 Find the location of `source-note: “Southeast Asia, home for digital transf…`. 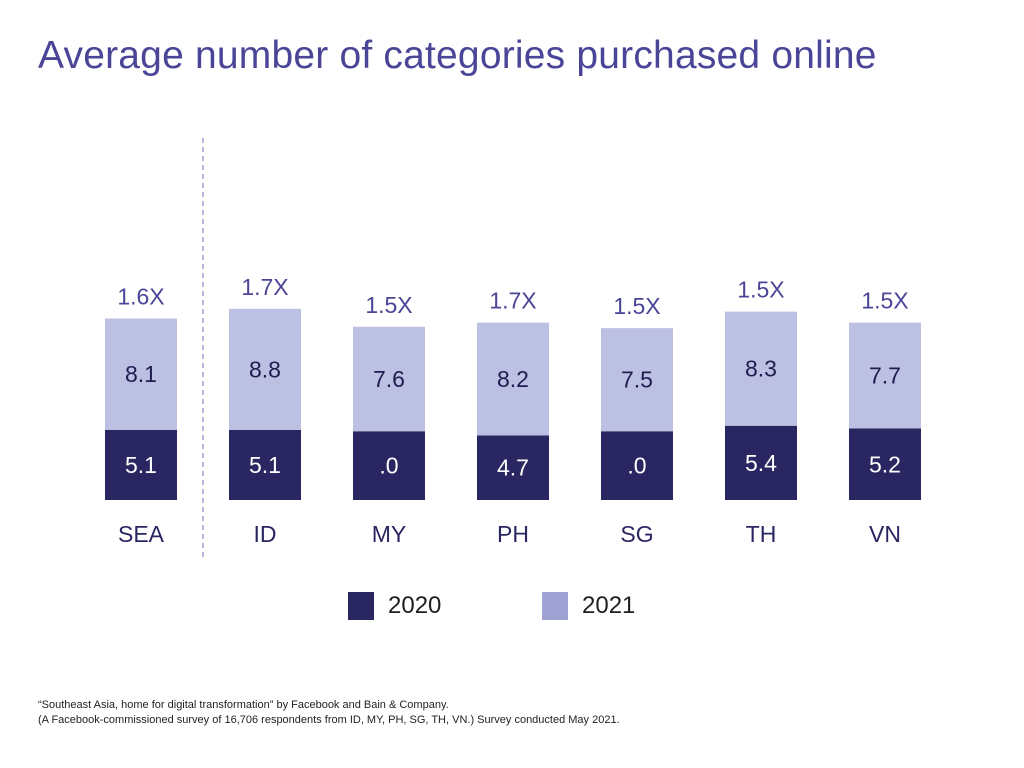

source-note: “Southeast Asia, home for digital transf… is located at coordinates (329, 713).